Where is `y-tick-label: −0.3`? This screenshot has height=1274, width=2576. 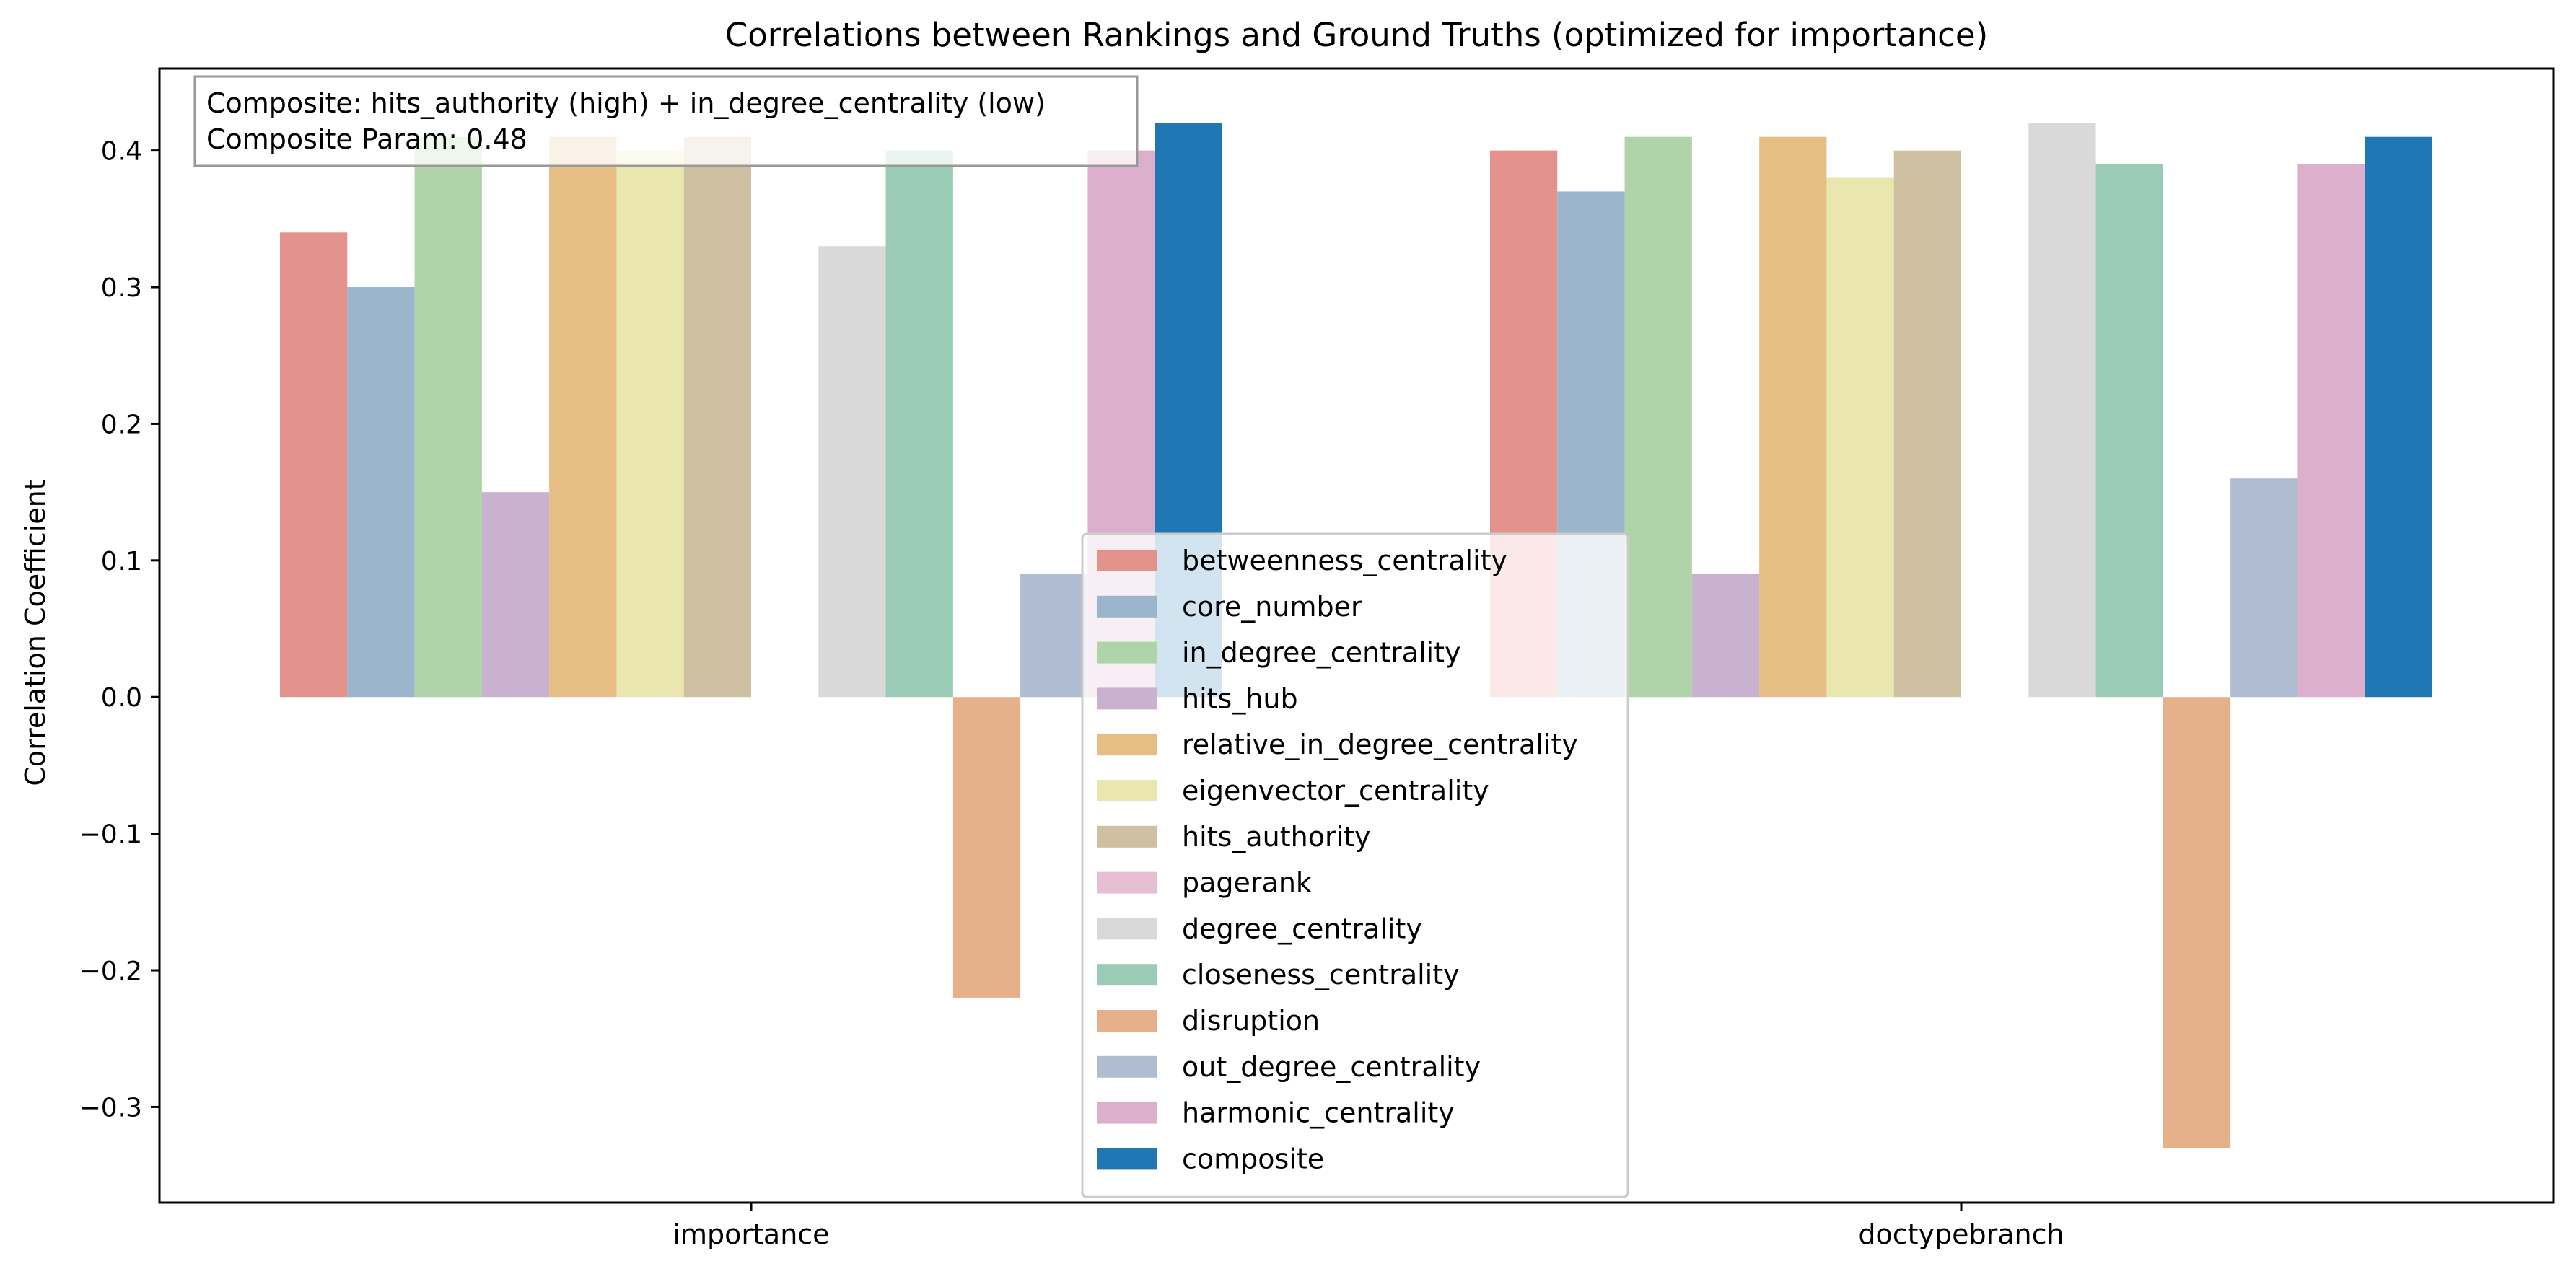 y-tick-label: −0.3 is located at coordinates (110, 1108).